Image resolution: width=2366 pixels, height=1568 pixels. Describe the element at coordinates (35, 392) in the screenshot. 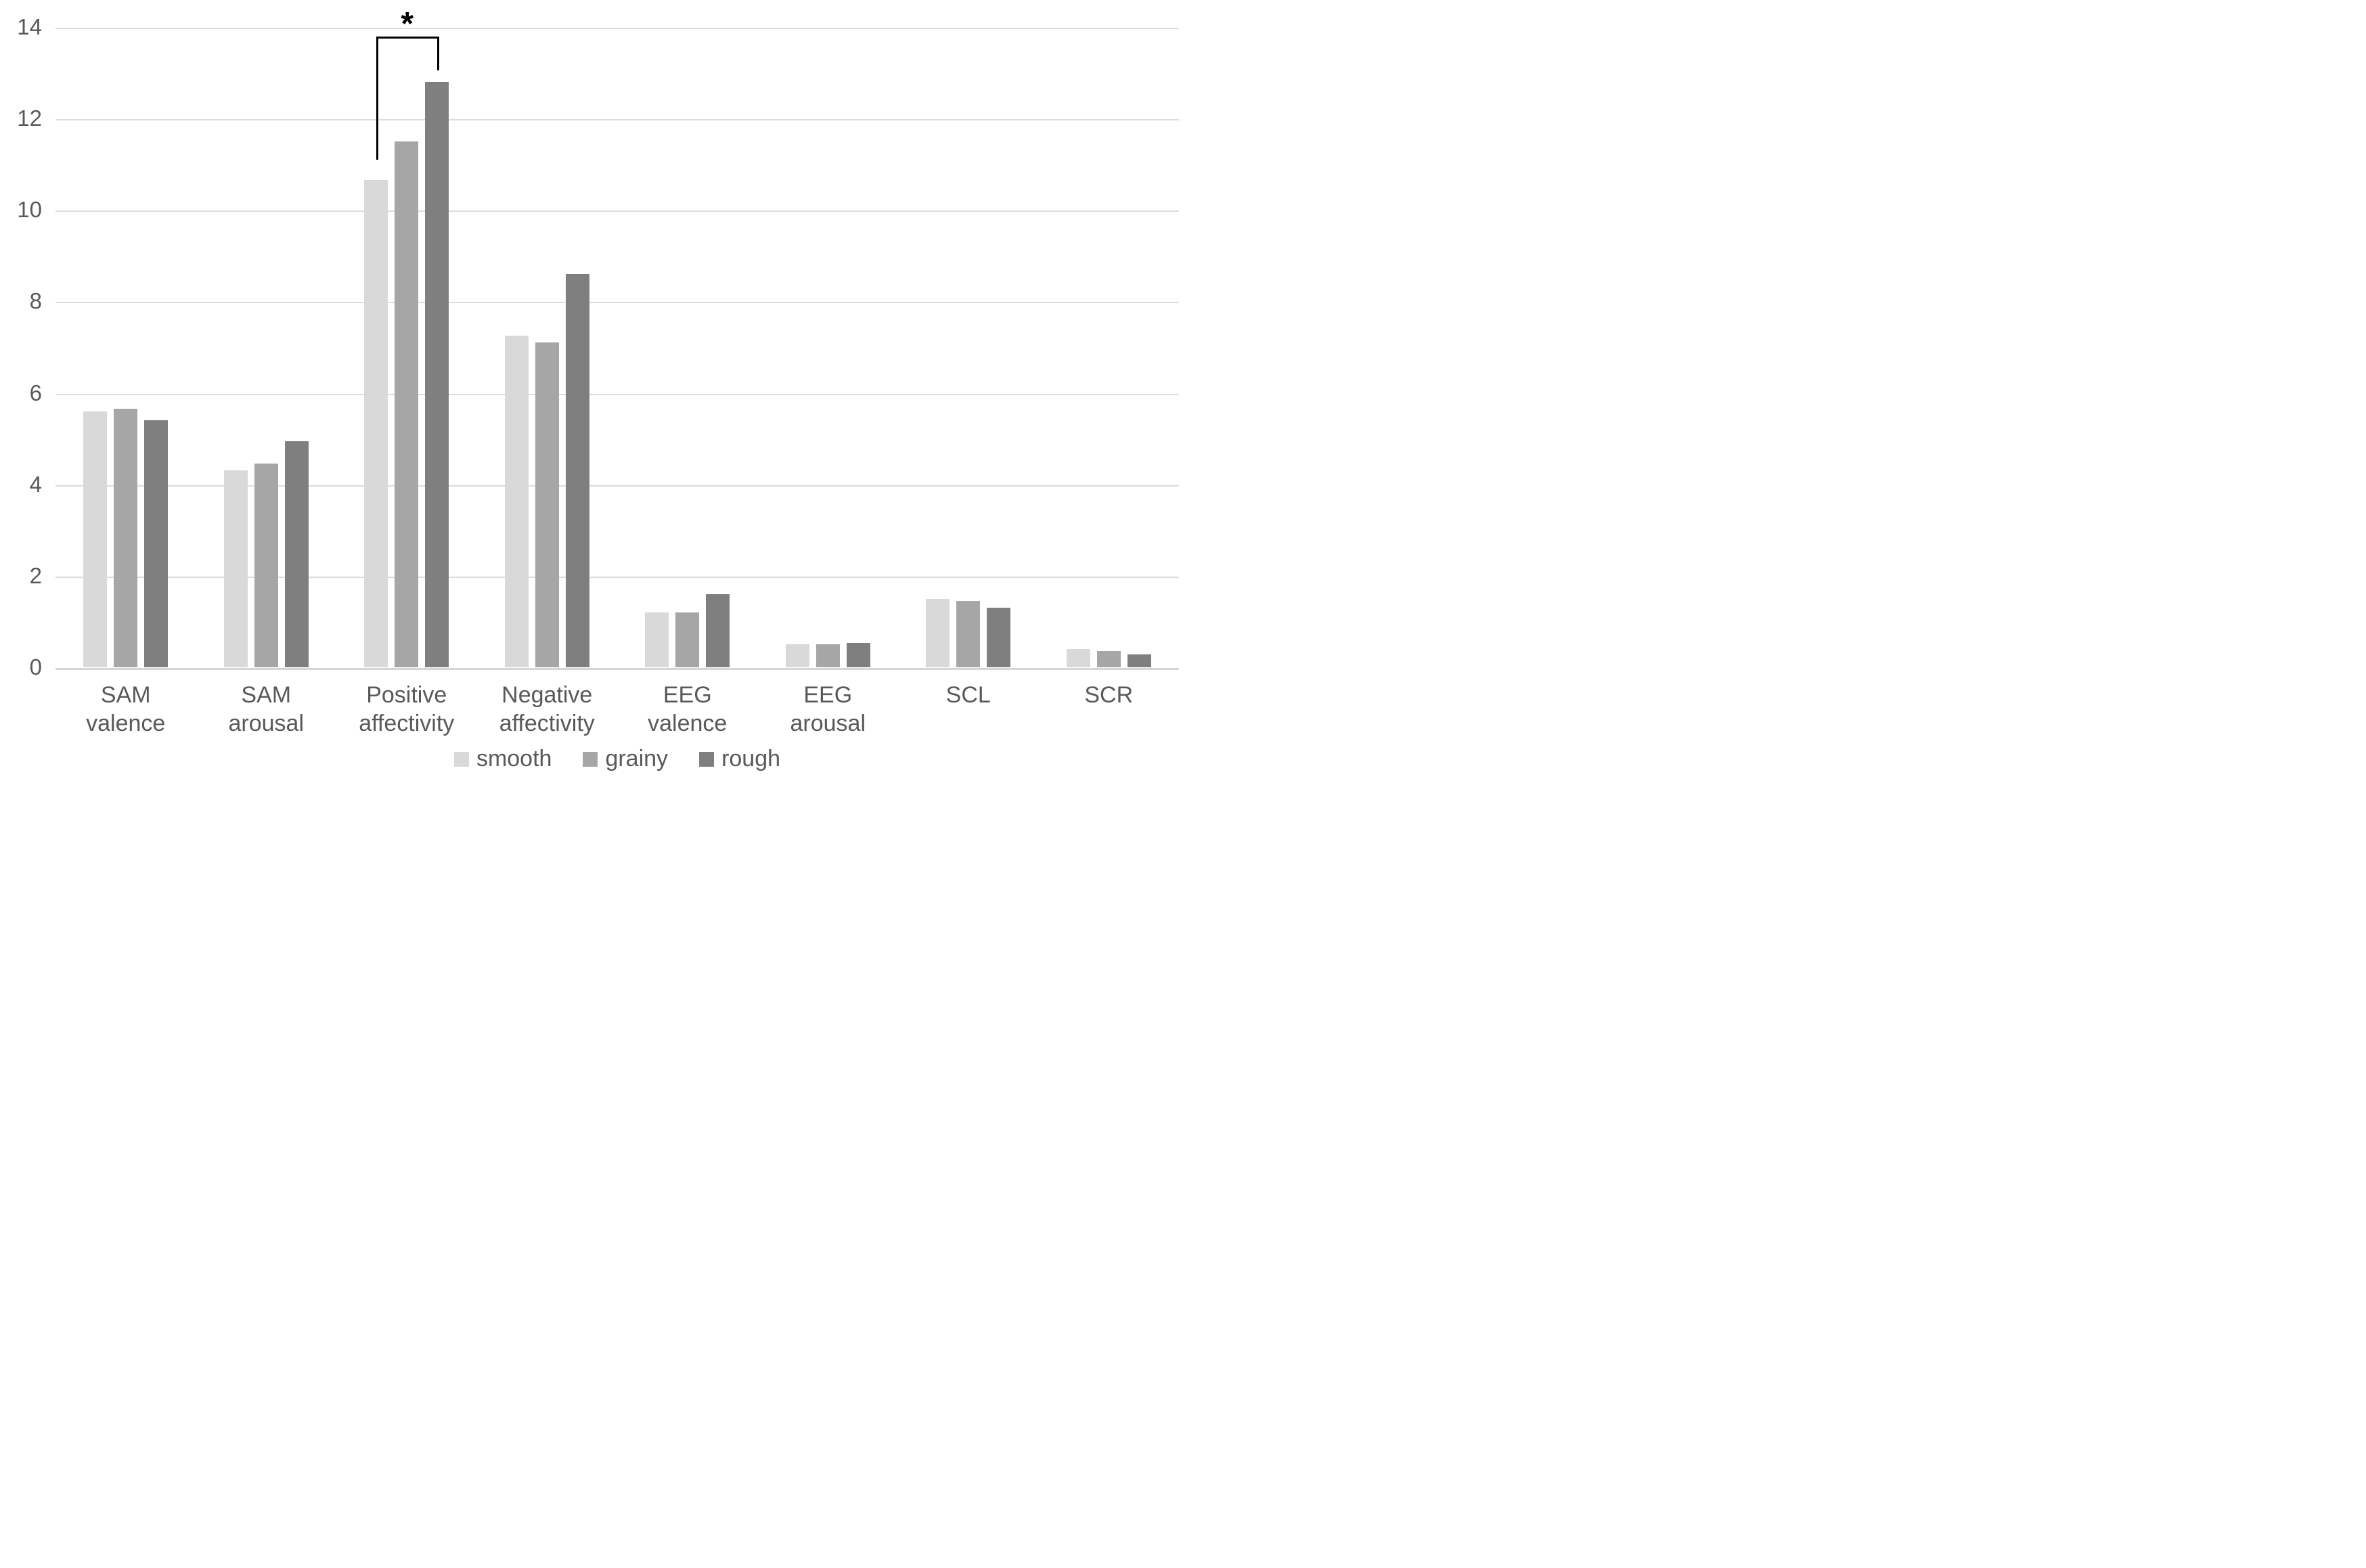

I see `y-axis-tick-label: 6` at that location.